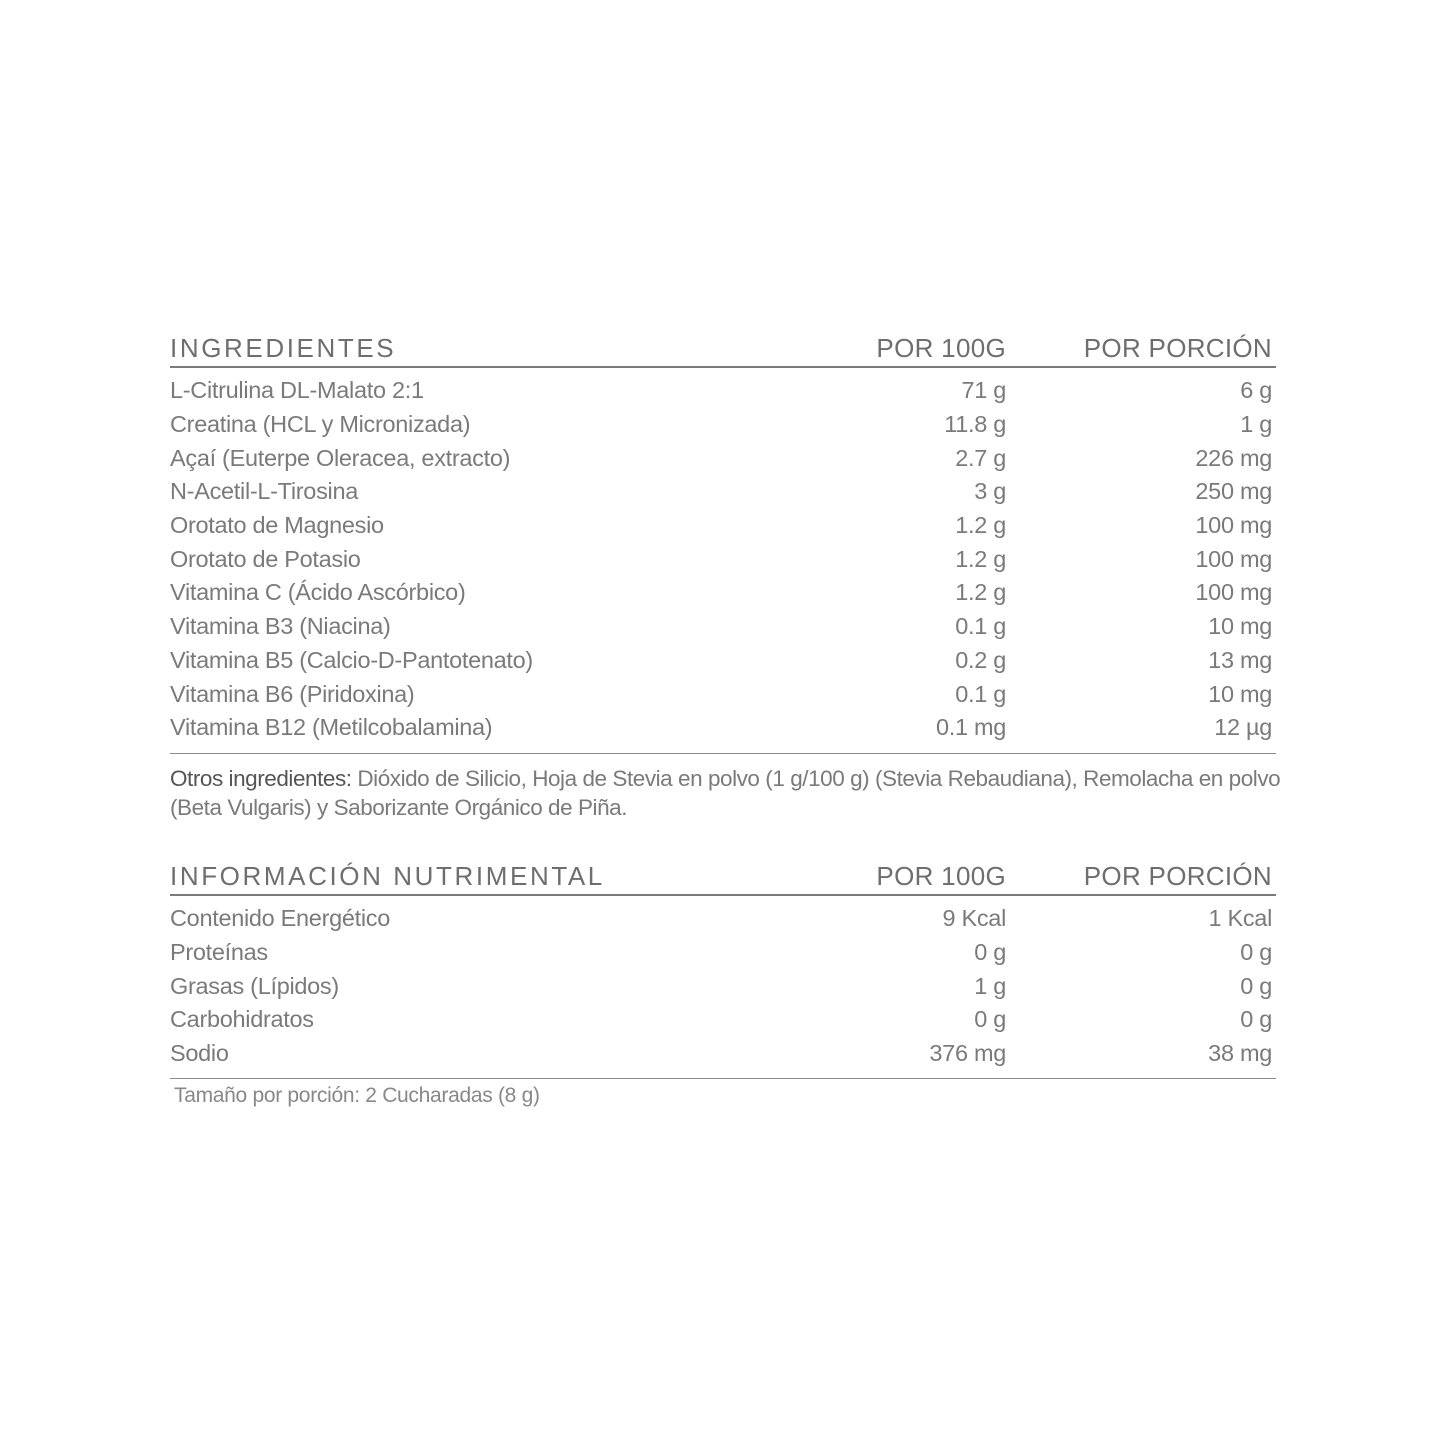  I want to click on table-row: Creatina (HCL y Micronizada) 11.8 g 1 g, so click(723, 425).